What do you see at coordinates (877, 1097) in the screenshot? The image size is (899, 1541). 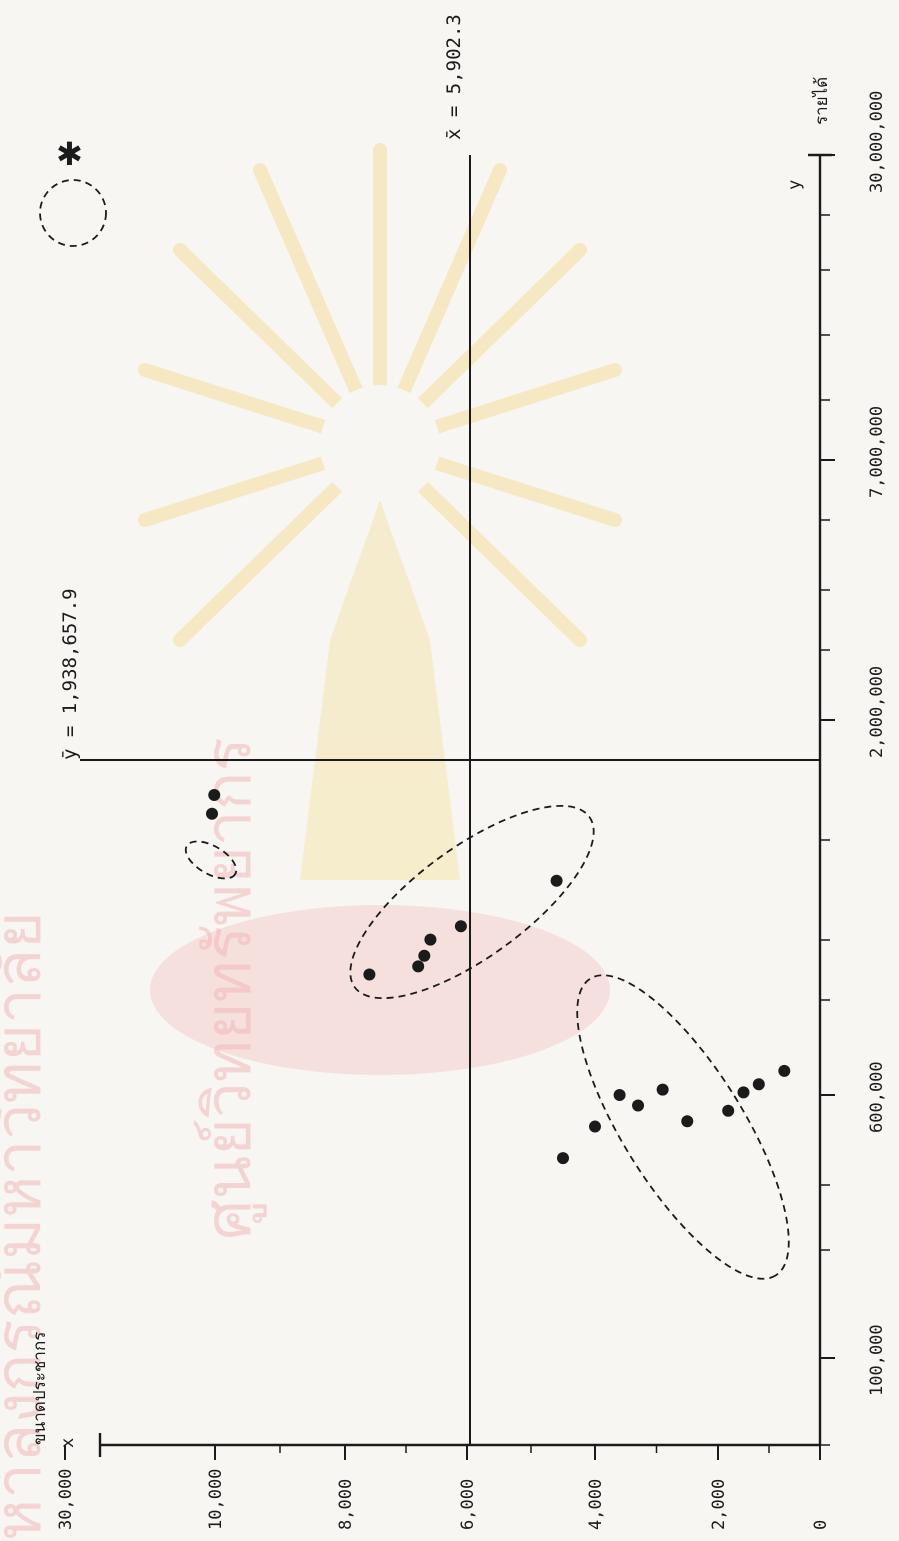 I see `y-tick-label: 600,000` at bounding box center [877, 1097].